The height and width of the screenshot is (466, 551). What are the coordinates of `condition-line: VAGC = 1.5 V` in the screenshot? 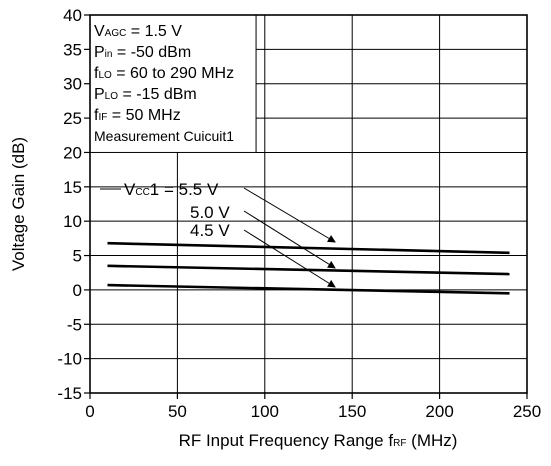 It's located at (138, 31).